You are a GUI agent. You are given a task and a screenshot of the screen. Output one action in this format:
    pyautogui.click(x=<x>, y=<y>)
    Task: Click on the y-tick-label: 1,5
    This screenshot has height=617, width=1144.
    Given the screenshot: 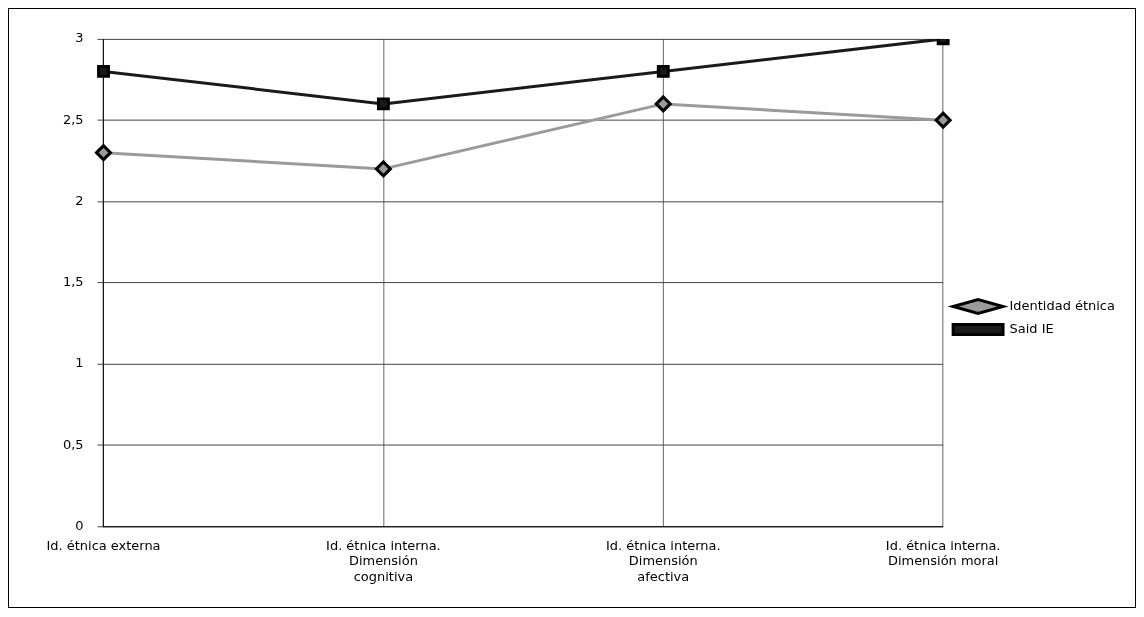 What is the action you would take?
    pyautogui.click(x=73, y=282)
    